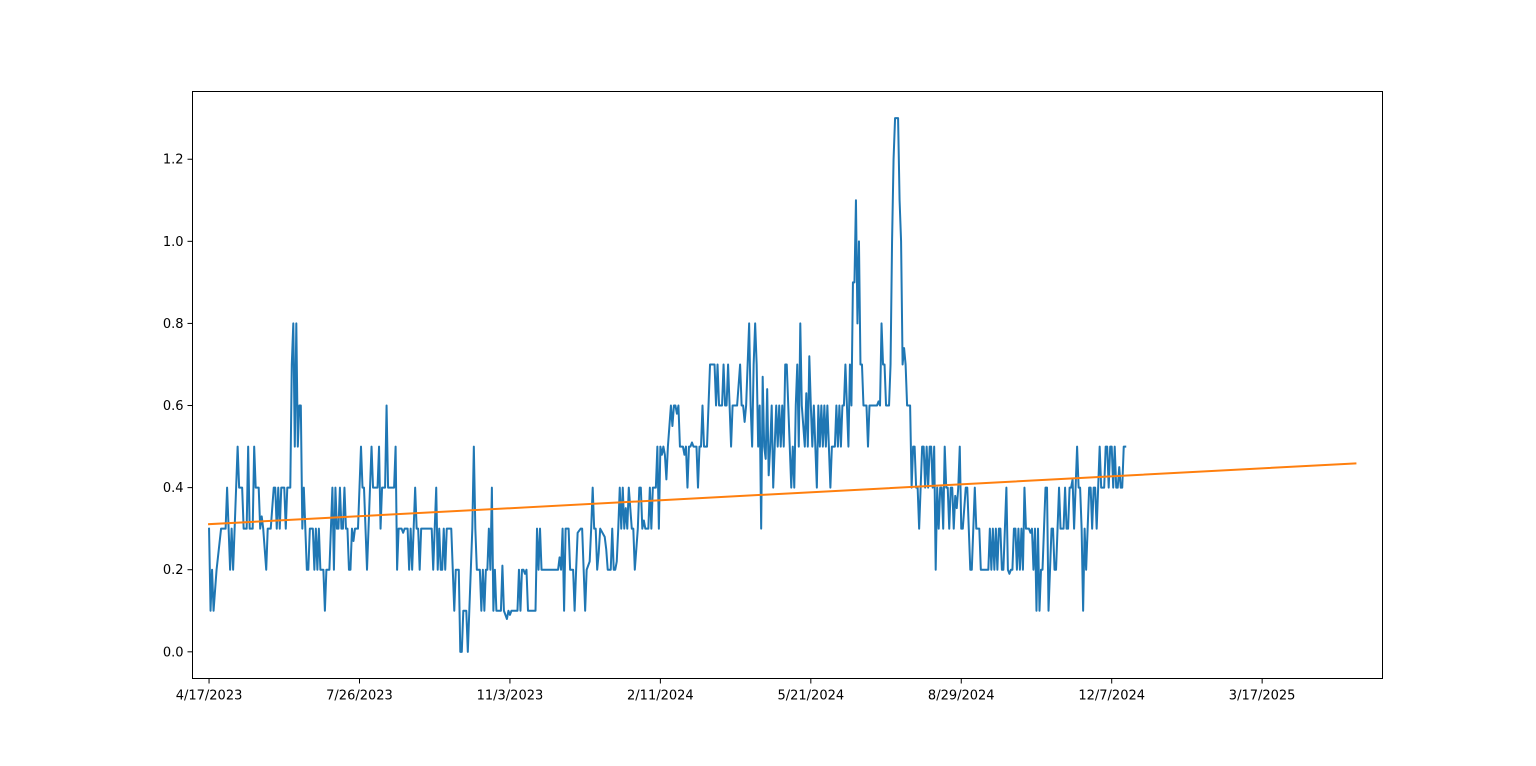 This screenshot has height=766, width=1536. Describe the element at coordinates (810, 696) in the screenshot. I see `x-tick-label: 5/21/2024` at that location.